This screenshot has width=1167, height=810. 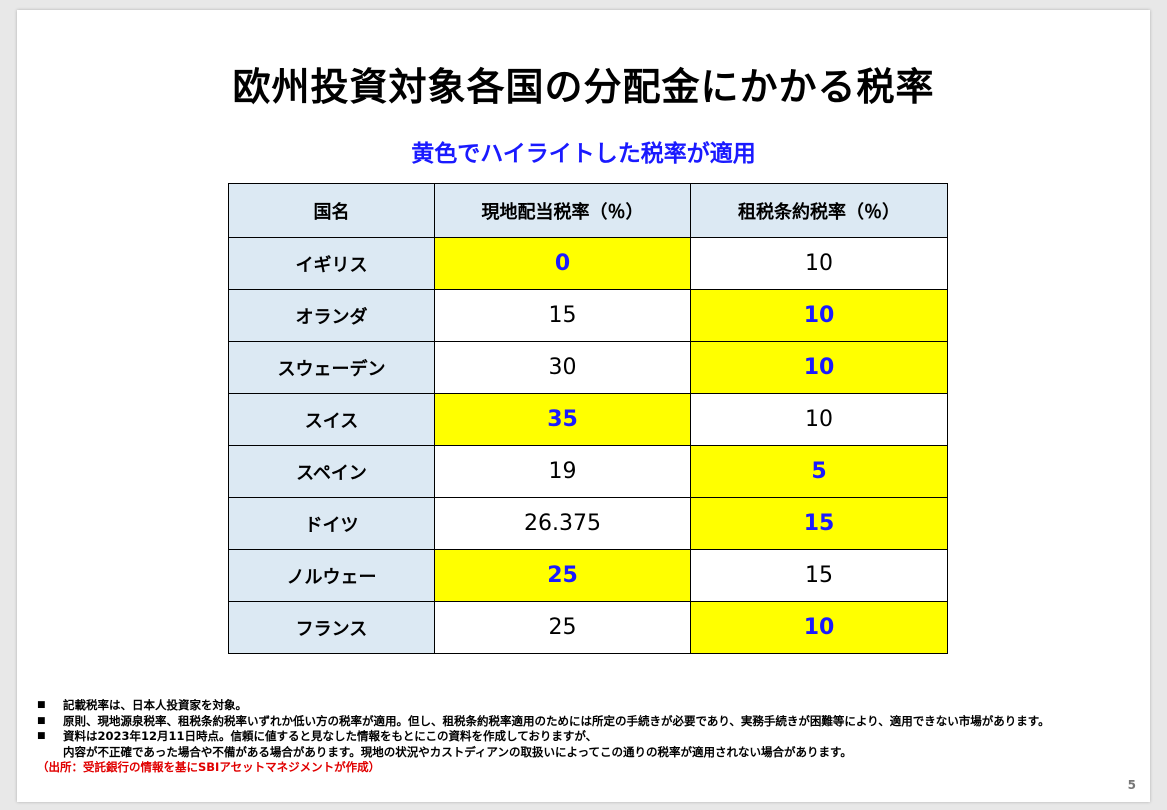 What do you see at coordinates (331, 523) in the screenshot?
I see `country-name-cell: ドイツ` at bounding box center [331, 523].